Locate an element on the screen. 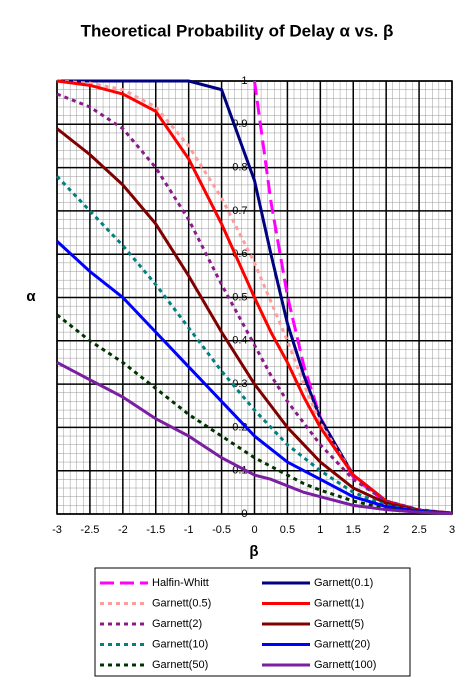 The width and height of the screenshot is (474, 684). y-tick-label: 0.8 is located at coordinates (239, 168).